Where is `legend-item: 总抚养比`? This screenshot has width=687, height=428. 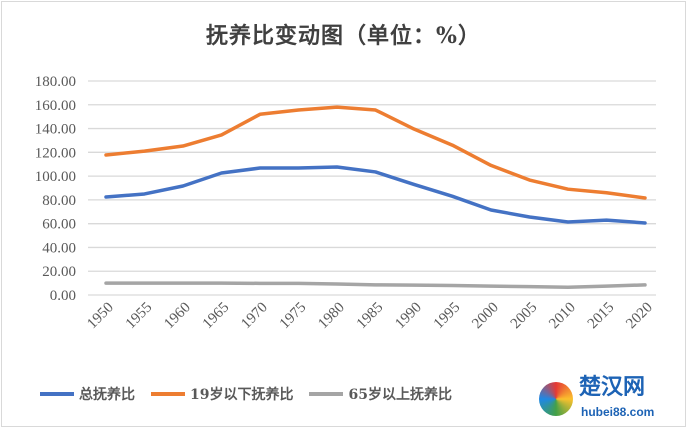
legend-item: 总抚养比 is located at coordinates (87, 394).